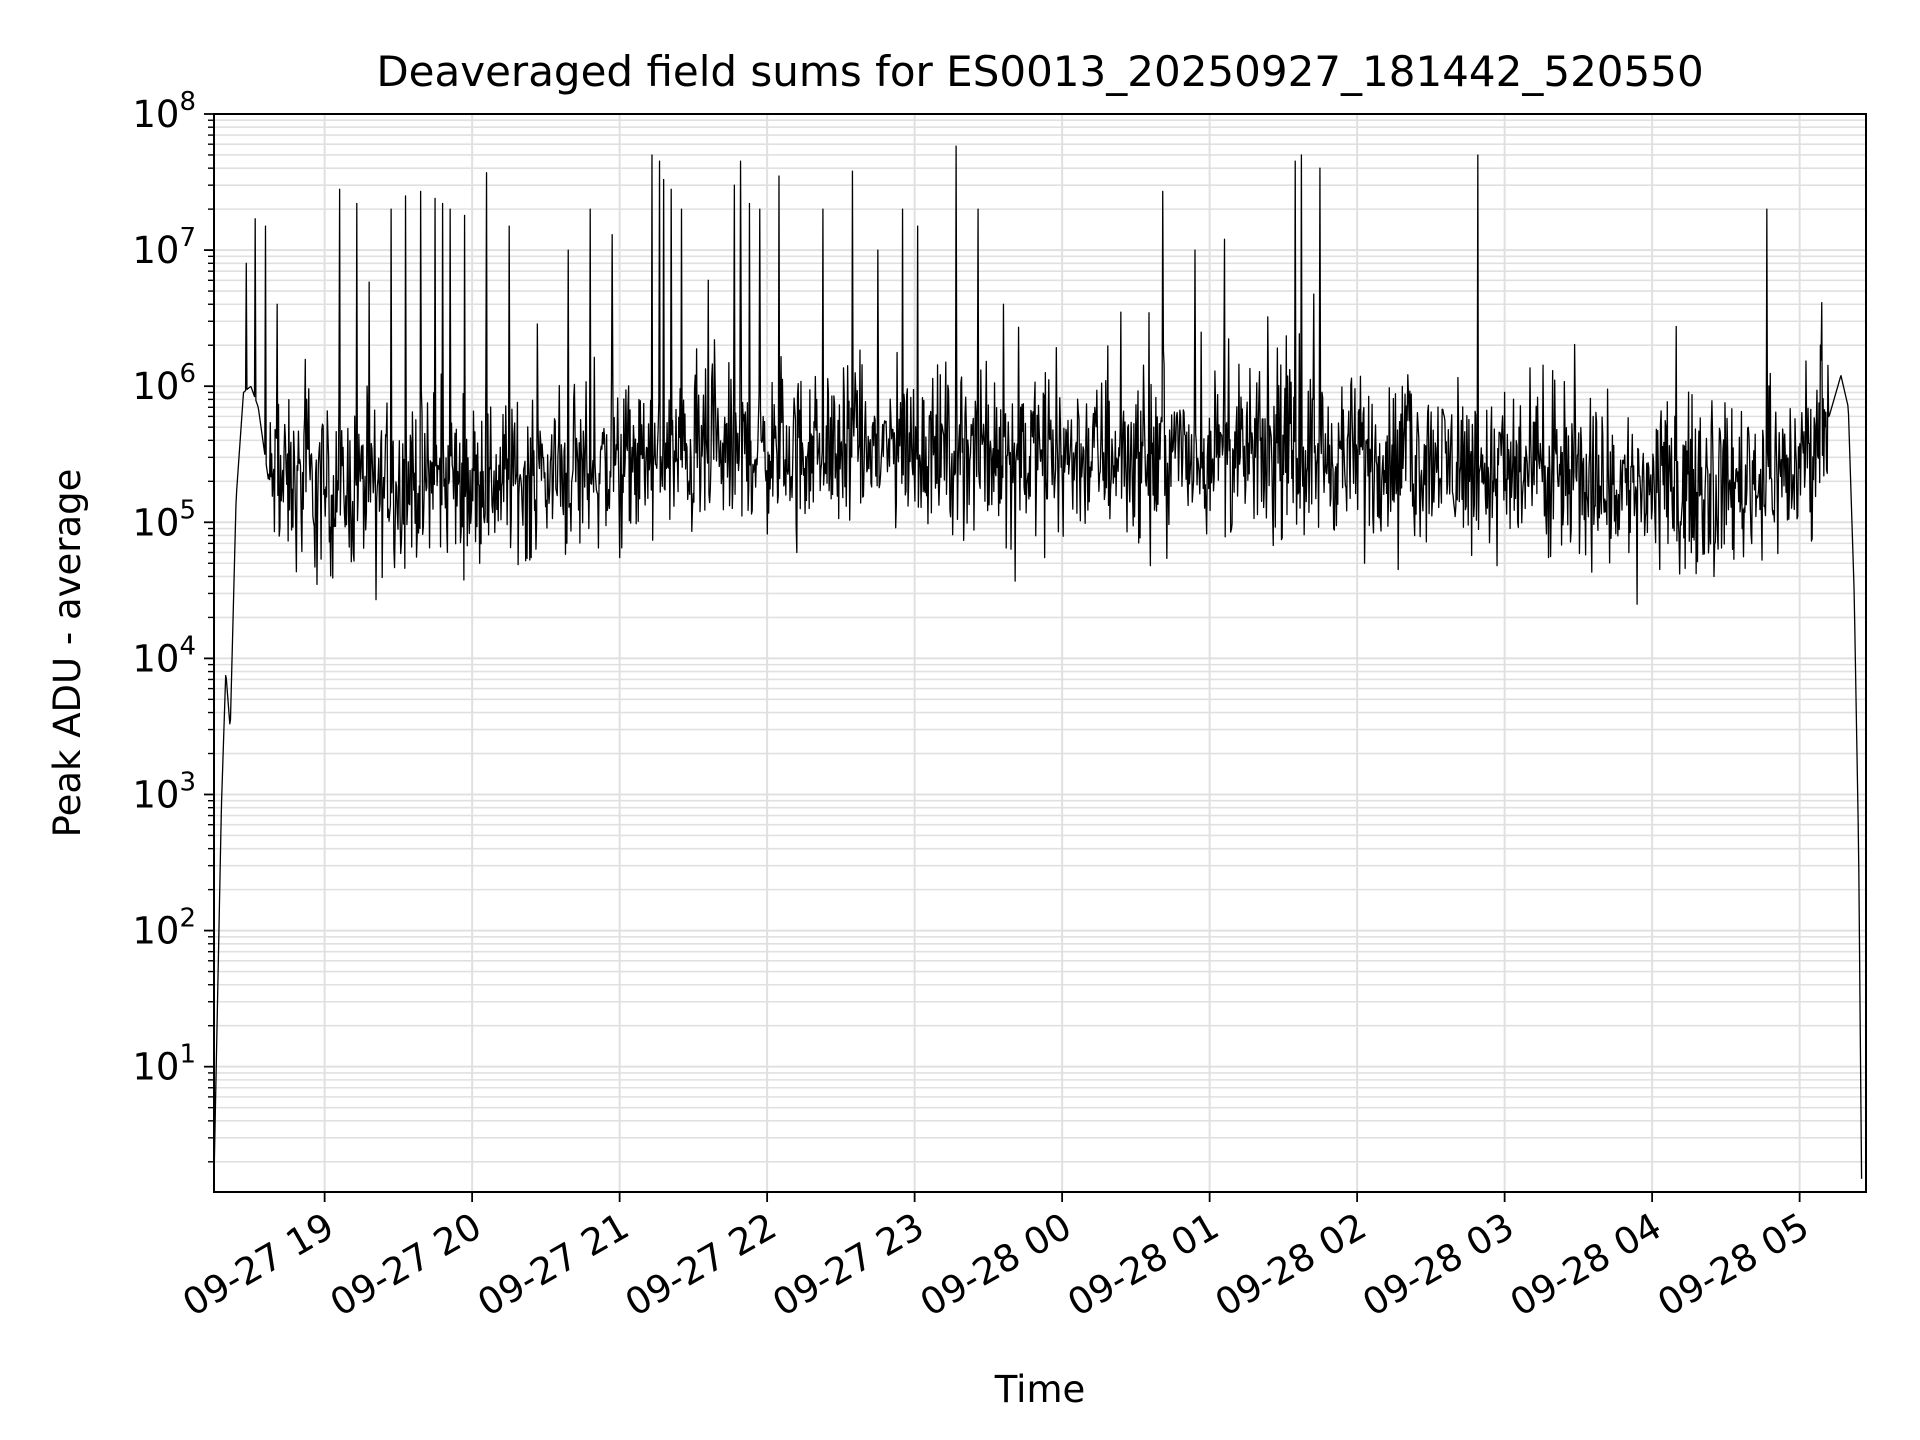 The height and width of the screenshot is (1440, 1920). What do you see at coordinates (164, 111) in the screenshot?
I see `y-tick-label: 10⁸` at bounding box center [164, 111].